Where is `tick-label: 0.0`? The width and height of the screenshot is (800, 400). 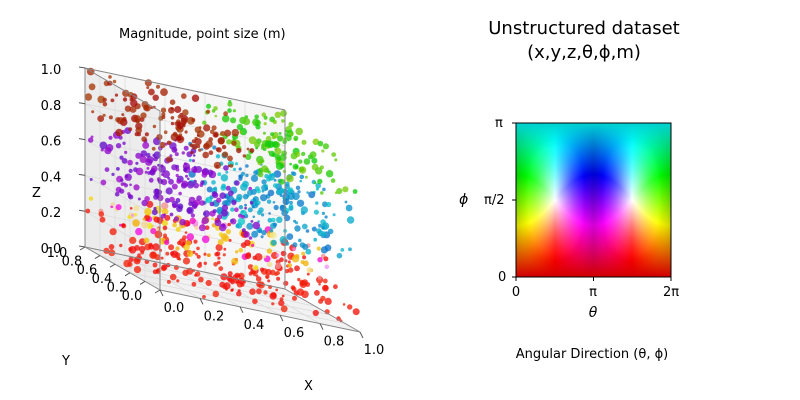
tick-label: 0.0 is located at coordinates (132, 296).